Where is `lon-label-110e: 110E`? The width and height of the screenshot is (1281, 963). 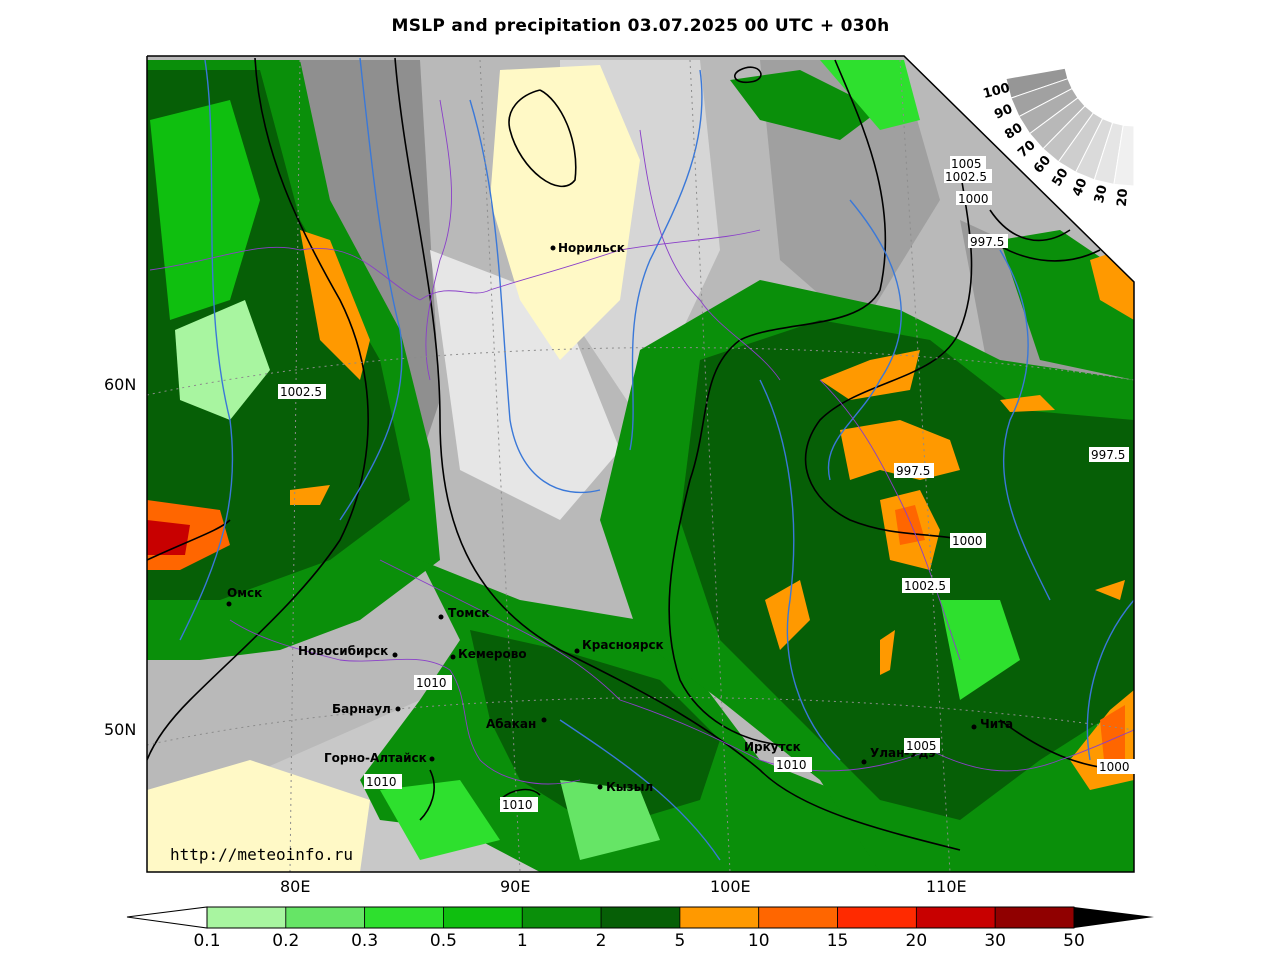
lon-label-110e: 110E is located at coordinates (946, 886).